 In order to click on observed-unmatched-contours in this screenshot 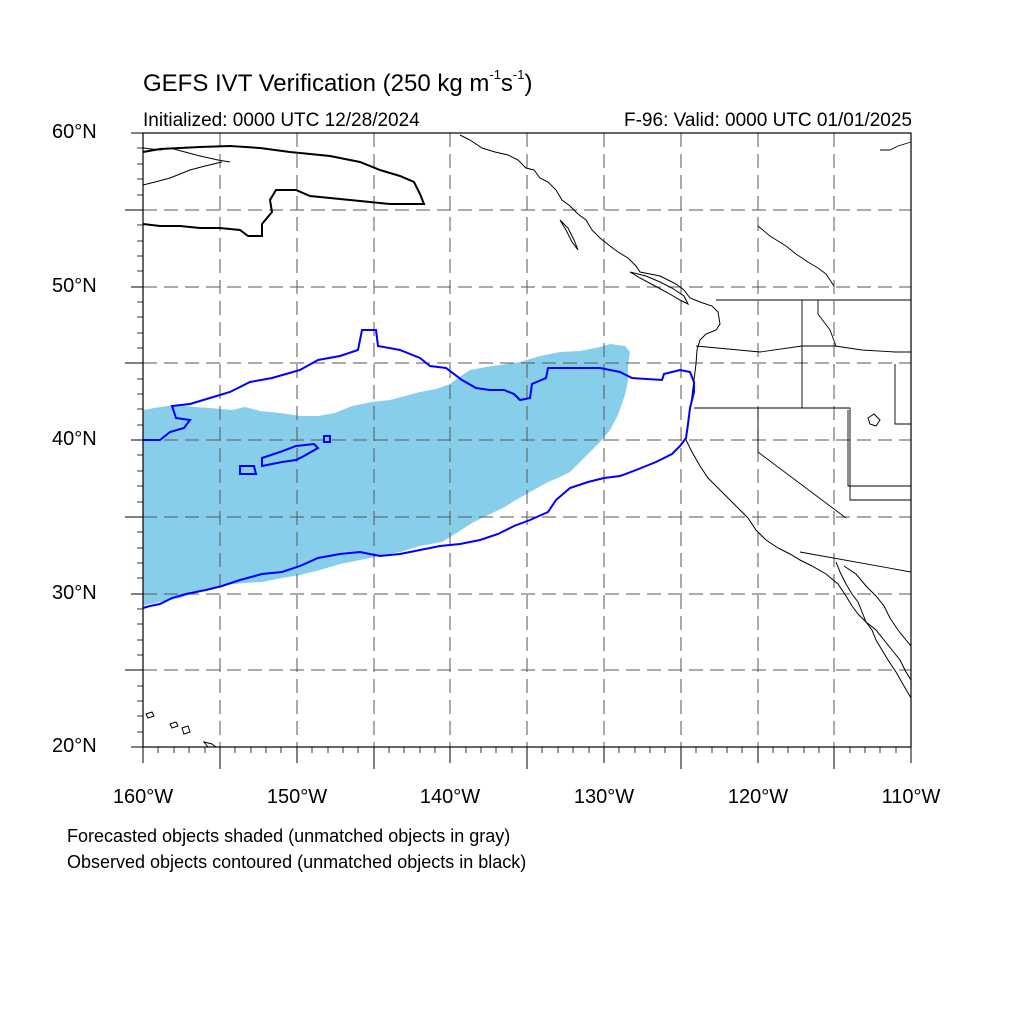, I will do `click(284, 190)`.